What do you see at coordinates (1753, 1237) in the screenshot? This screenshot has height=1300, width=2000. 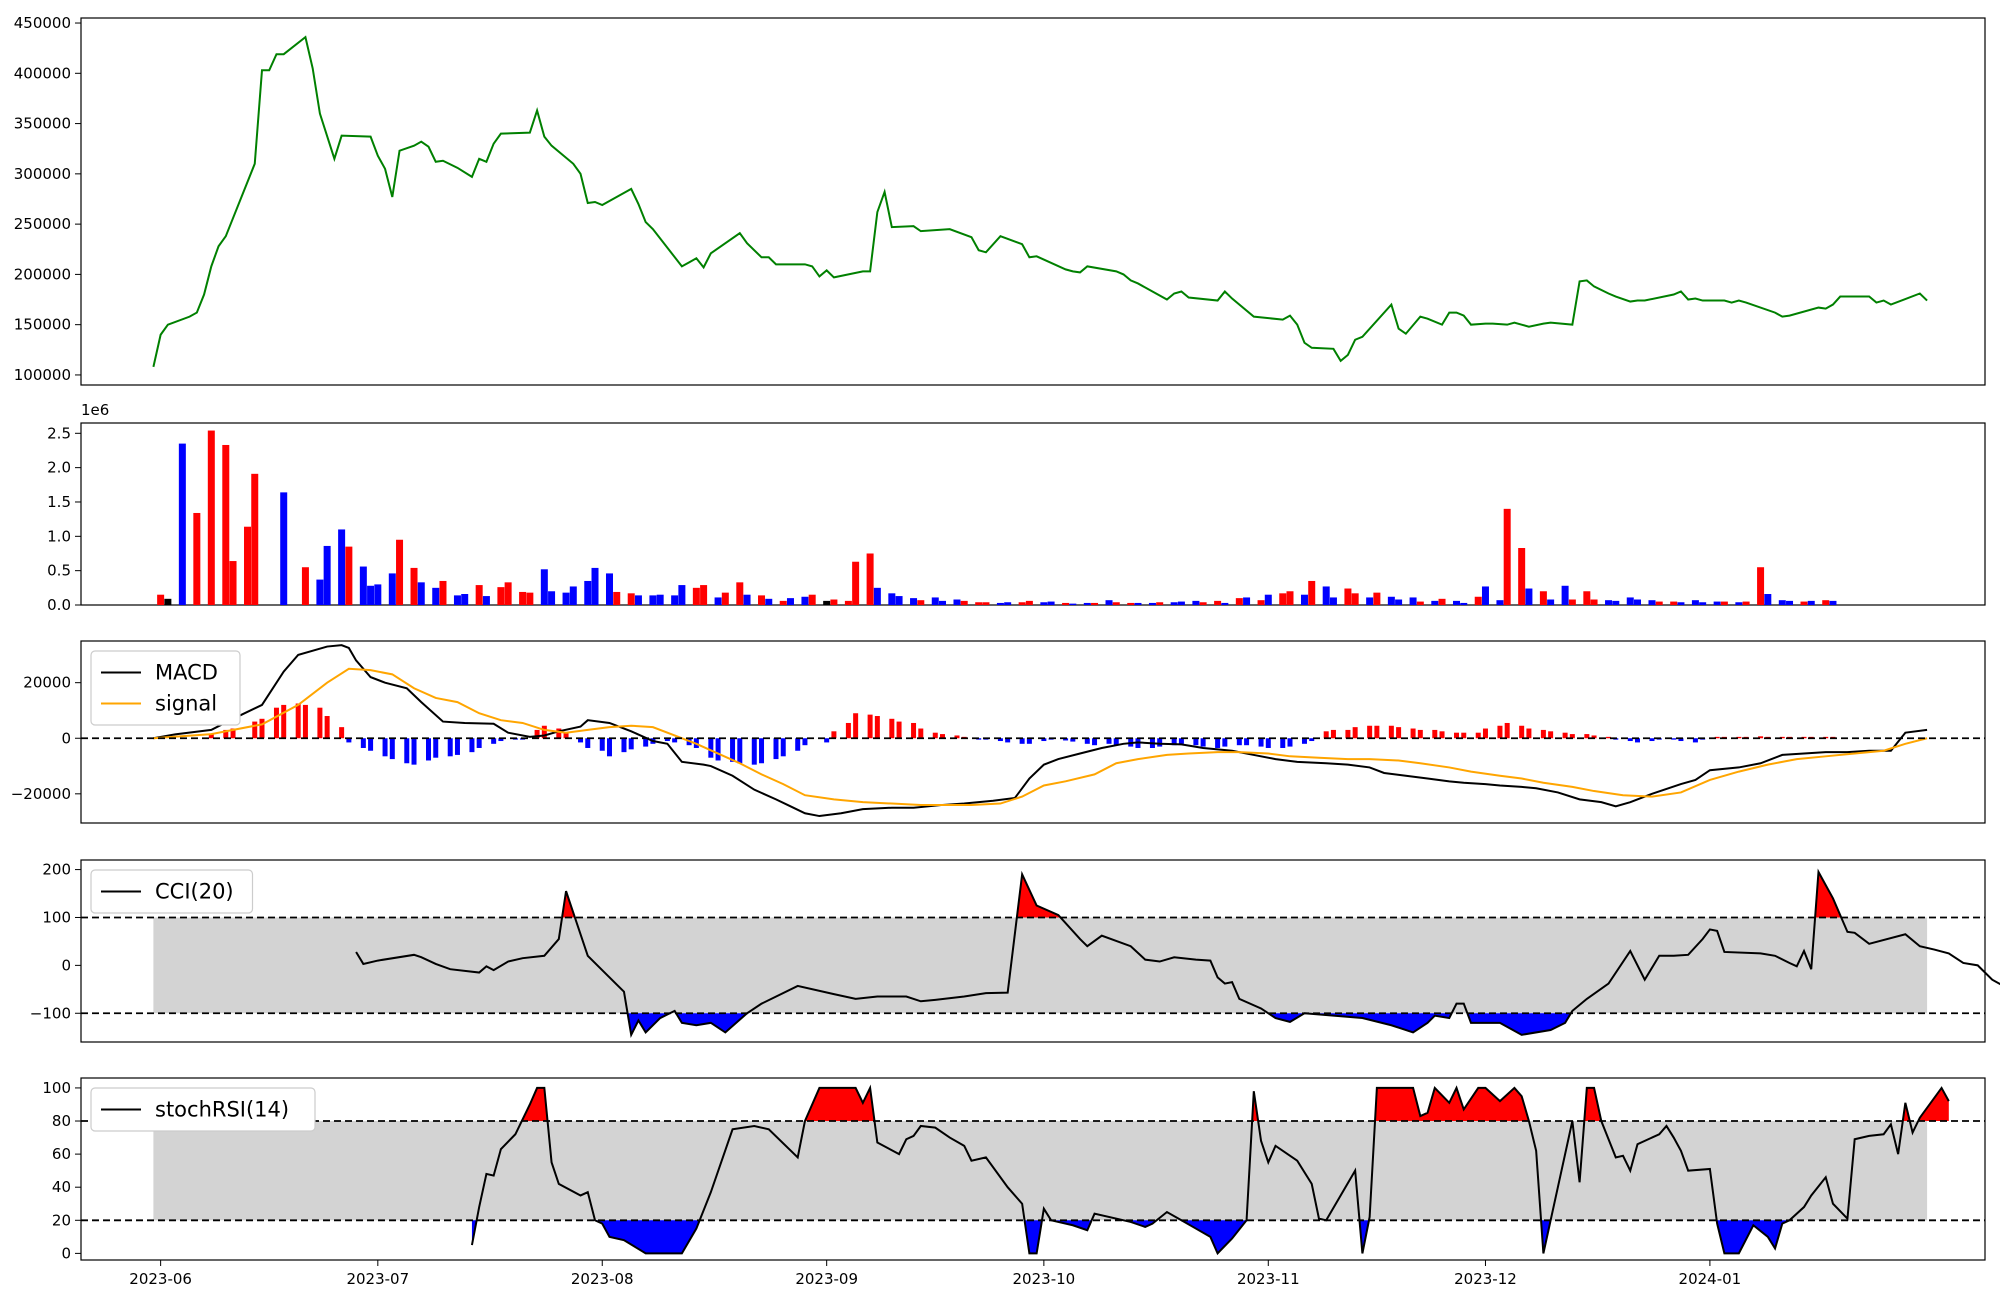 I see `stochrsi-oversold-fill` at bounding box center [1753, 1237].